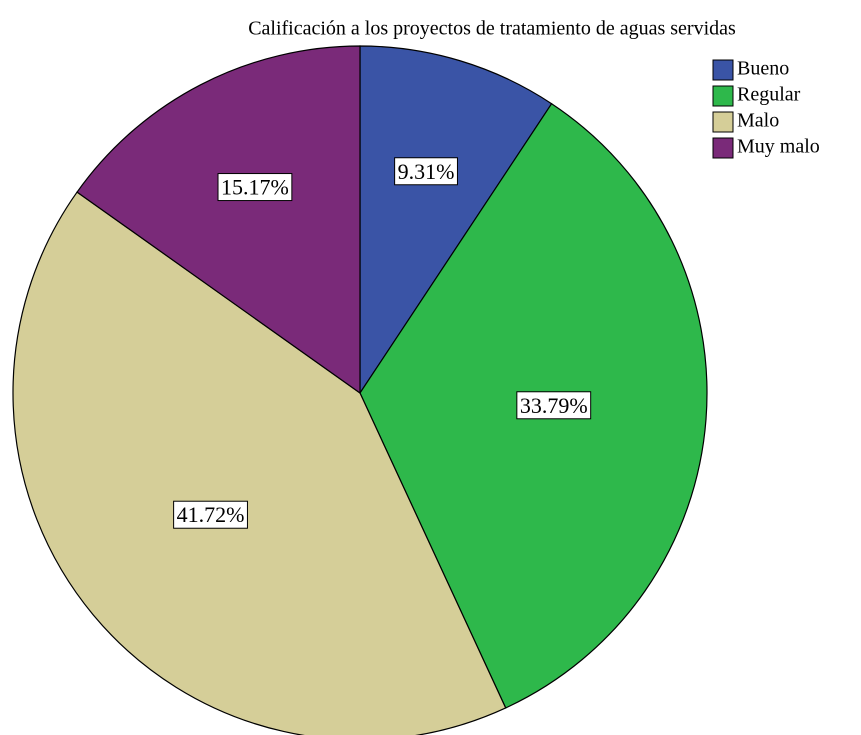  I want to click on data-label: 9.31%, so click(426, 171).